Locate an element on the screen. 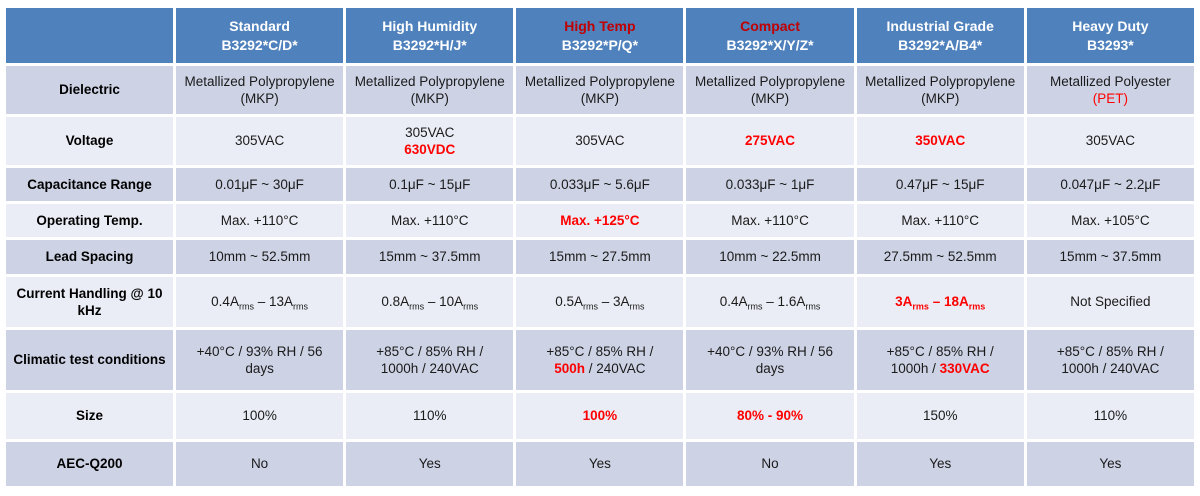  cell-aec-q200-col2: Yes is located at coordinates (430, 464).